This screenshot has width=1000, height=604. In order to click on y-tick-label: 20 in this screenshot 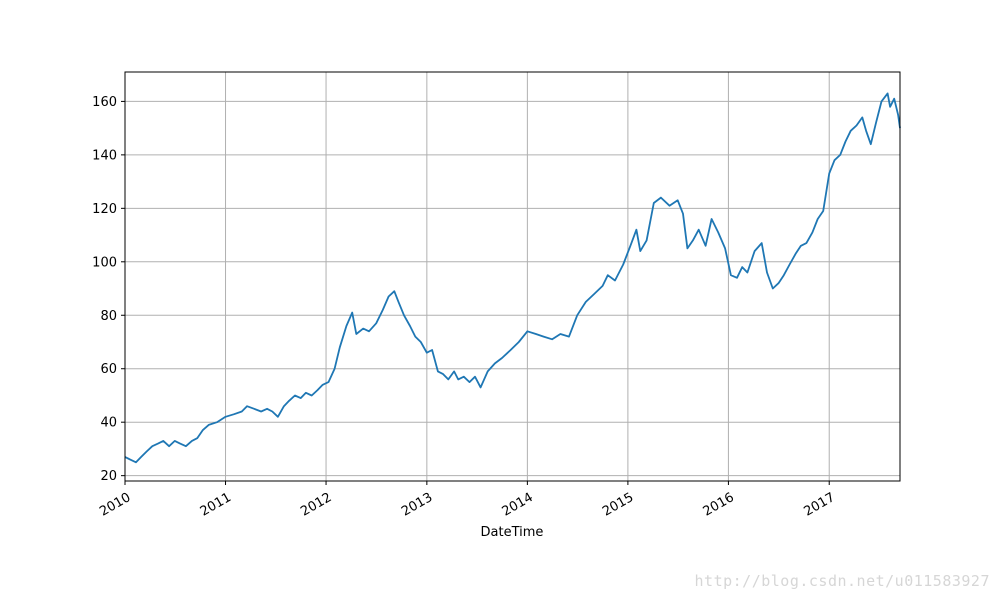, I will do `click(108, 476)`.